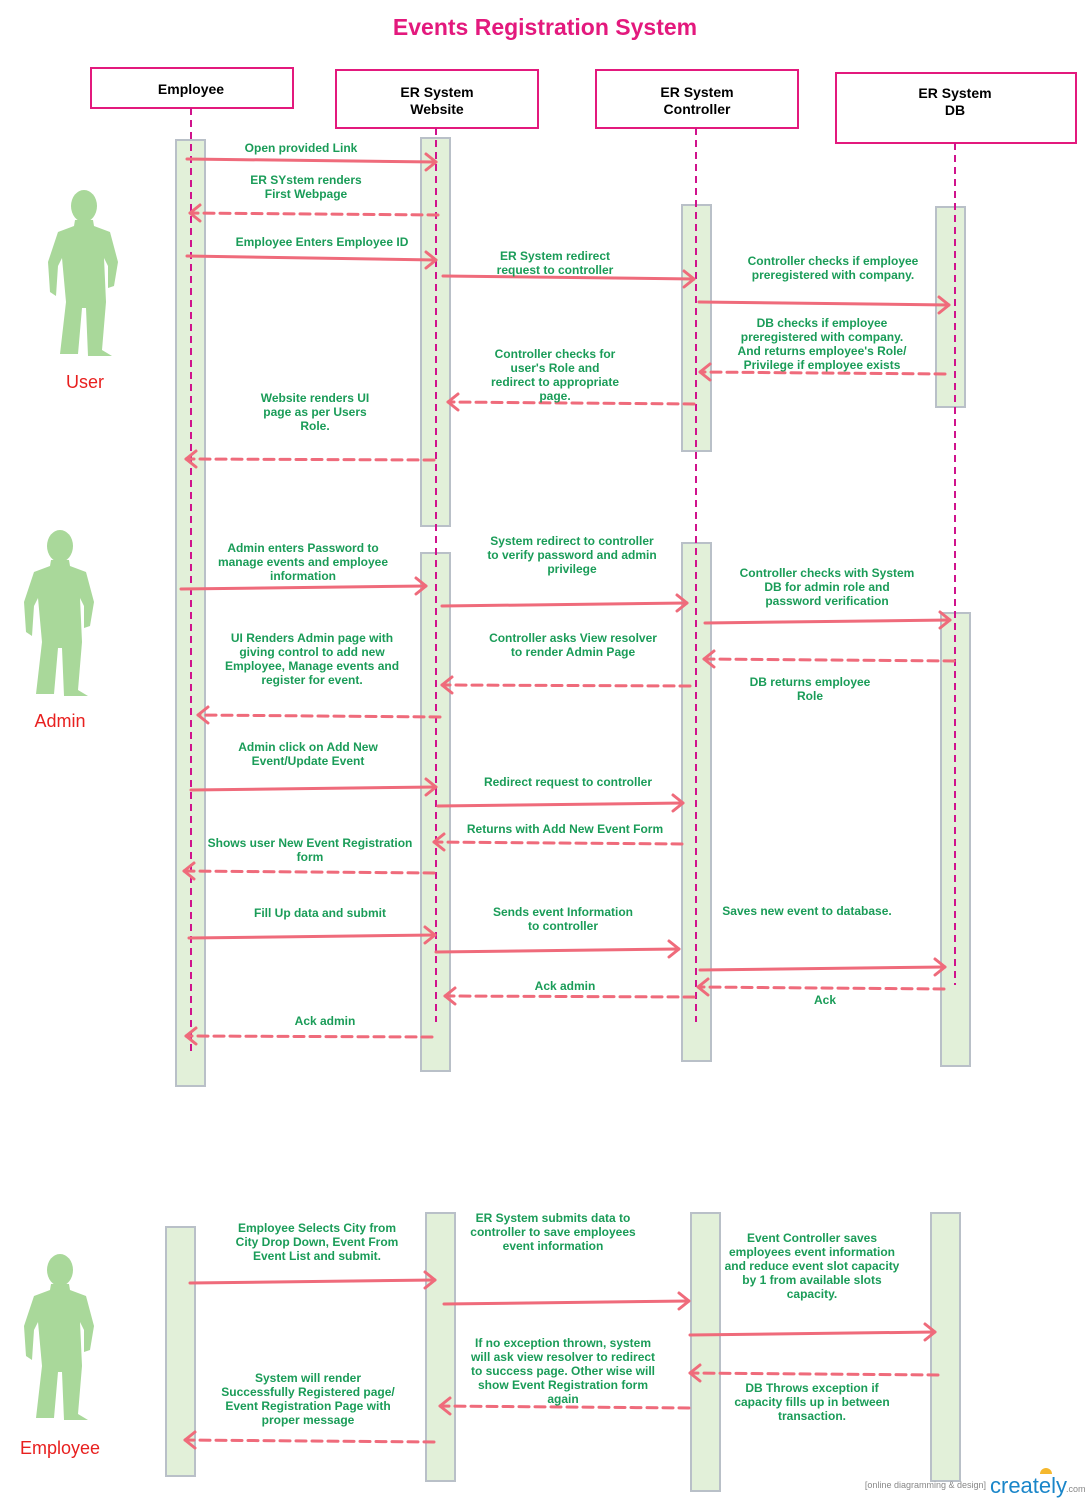 The height and width of the screenshot is (1501, 1090). I want to click on participant-label-employee: Employee, so click(191, 89).